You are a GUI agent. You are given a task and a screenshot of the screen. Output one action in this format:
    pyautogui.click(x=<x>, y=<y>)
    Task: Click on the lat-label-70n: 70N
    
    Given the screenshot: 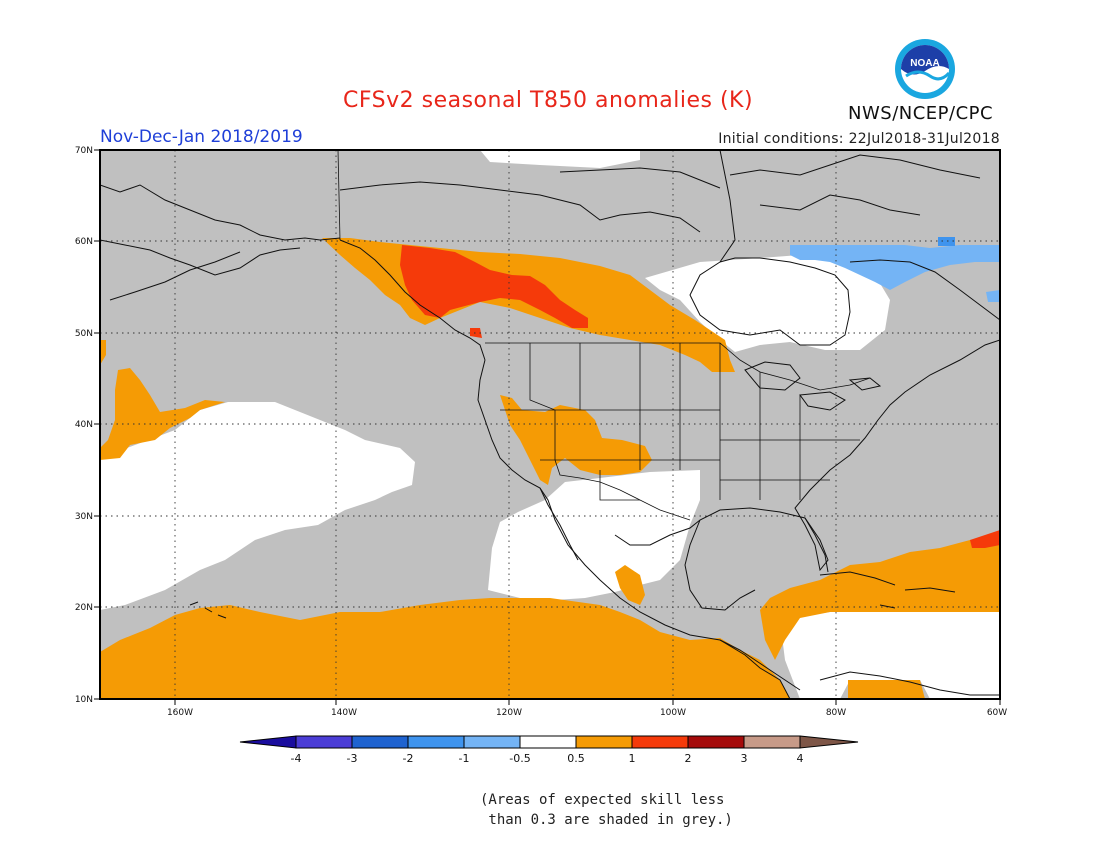 What is the action you would take?
    pyautogui.click(x=84, y=151)
    